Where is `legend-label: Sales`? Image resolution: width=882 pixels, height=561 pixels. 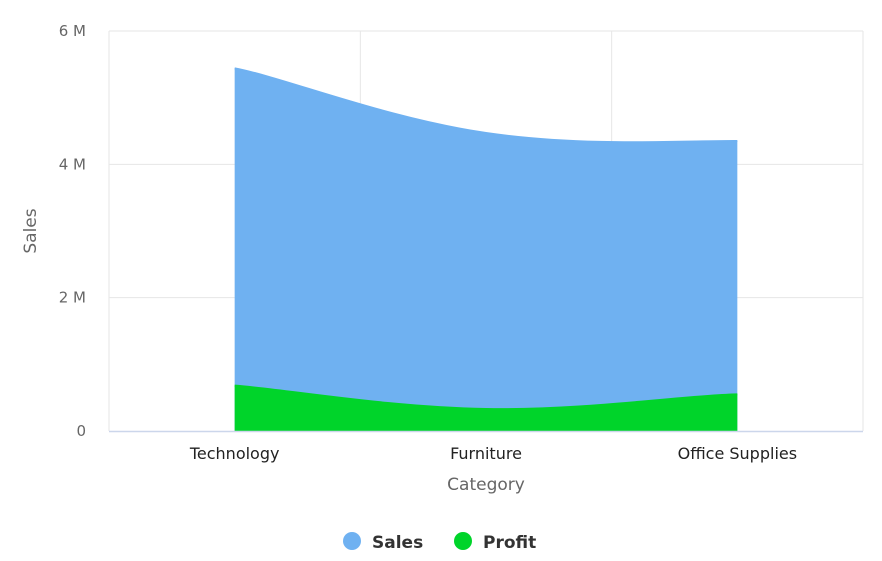
legend-label: Sales is located at coordinates (397, 543).